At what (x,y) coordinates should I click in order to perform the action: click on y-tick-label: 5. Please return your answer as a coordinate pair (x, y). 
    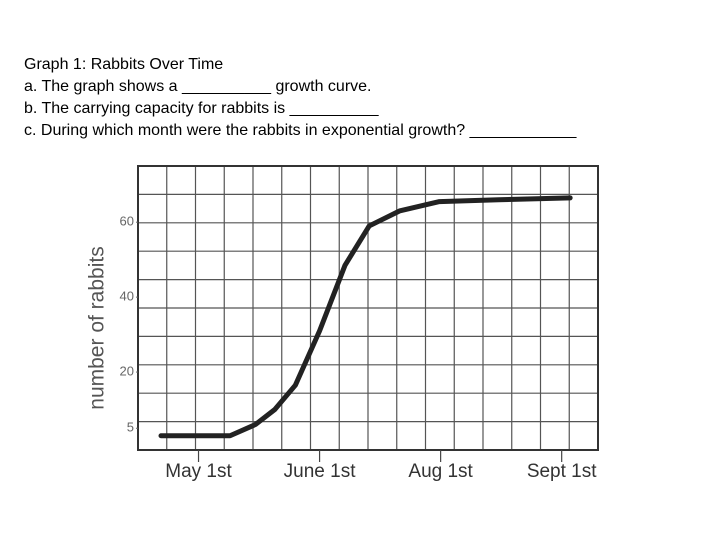
    Looking at the image, I should click on (130, 427).